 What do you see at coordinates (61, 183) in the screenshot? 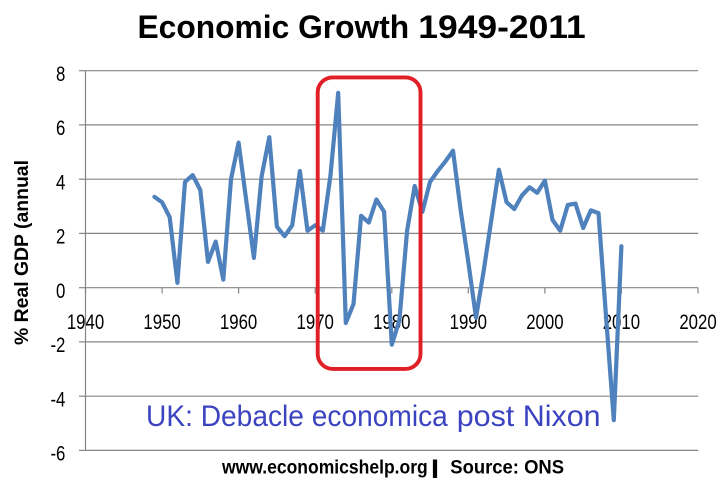
I see `svg-text: 4` at bounding box center [61, 183].